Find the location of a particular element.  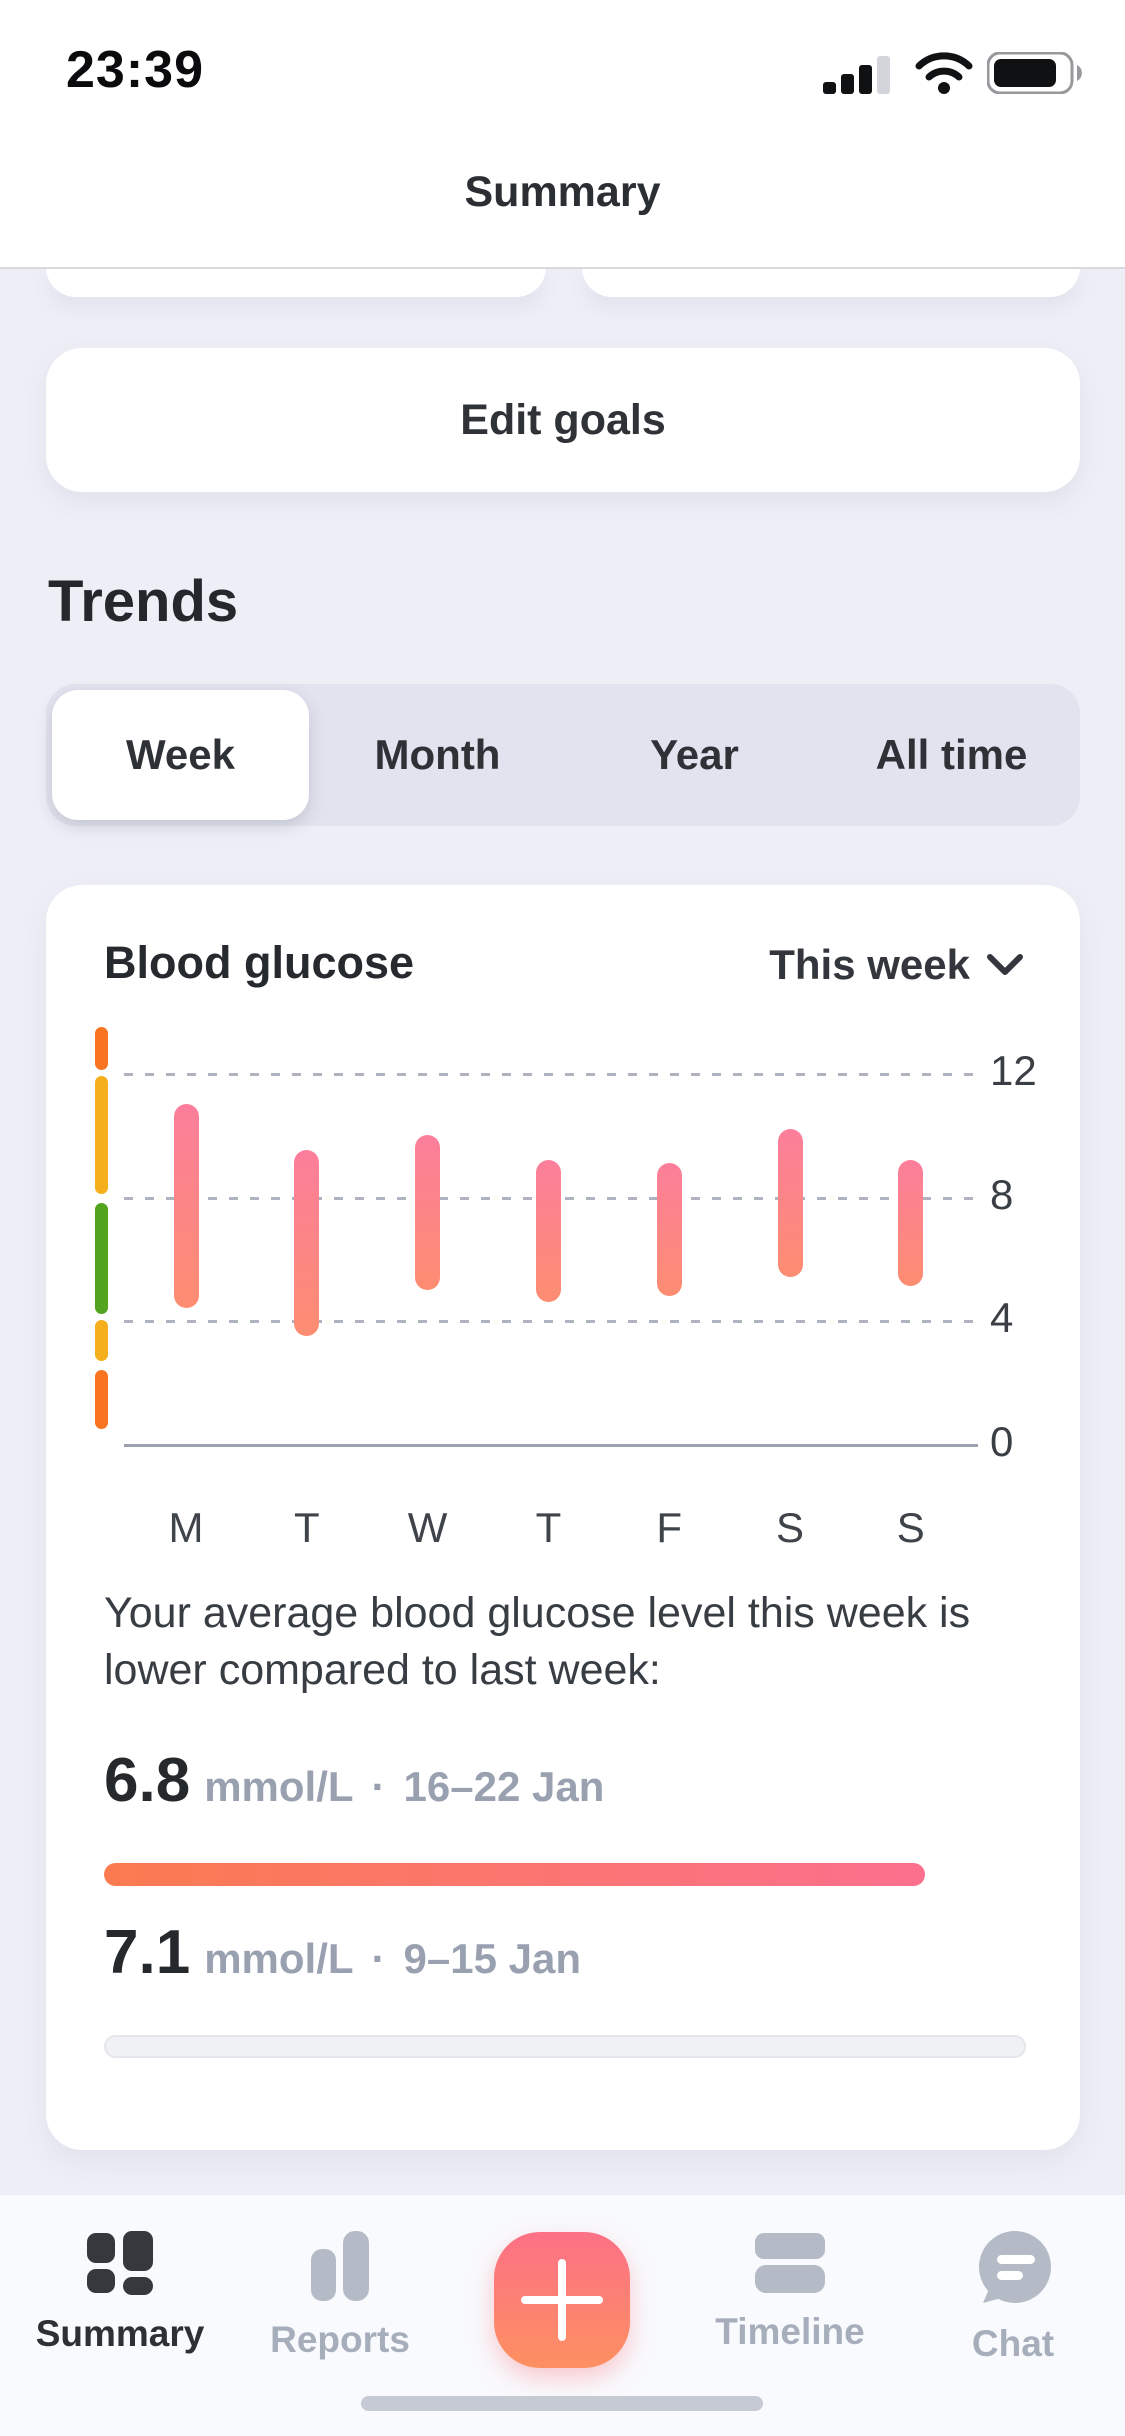

previous-week-dates: 9–15 Jan is located at coordinates (492, 1958).